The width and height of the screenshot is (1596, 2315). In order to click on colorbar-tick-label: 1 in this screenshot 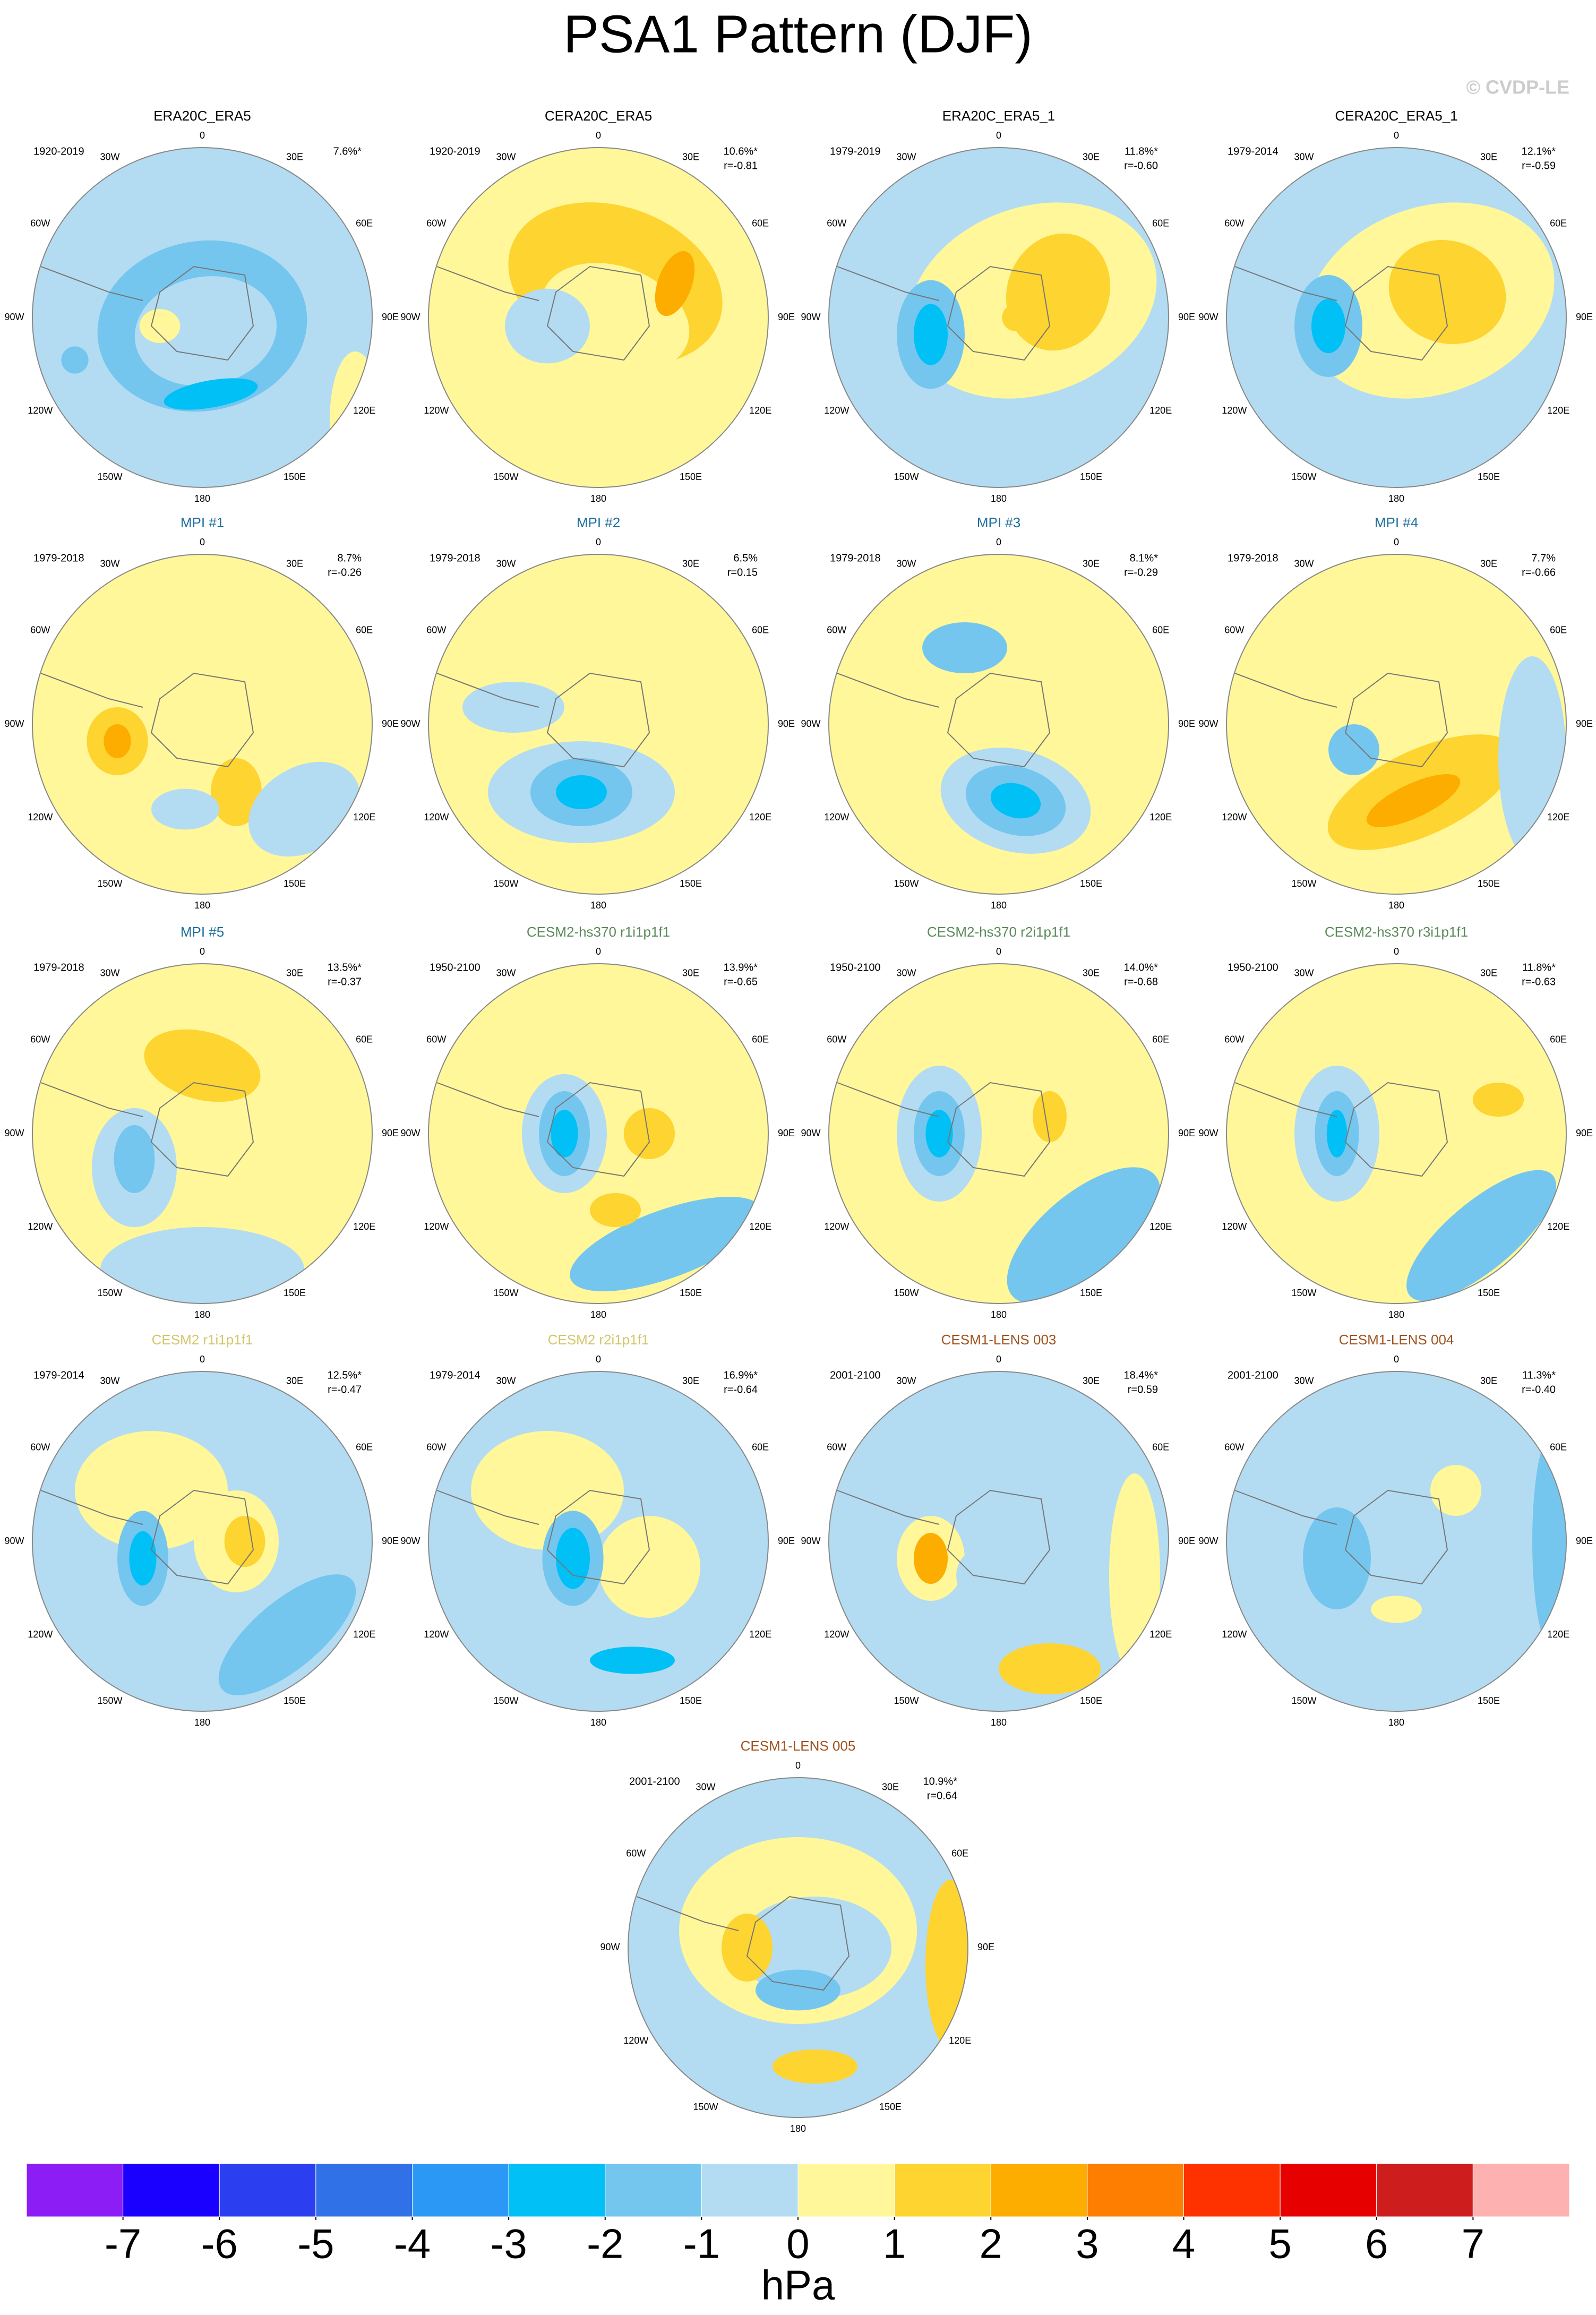, I will do `click(894, 2243)`.